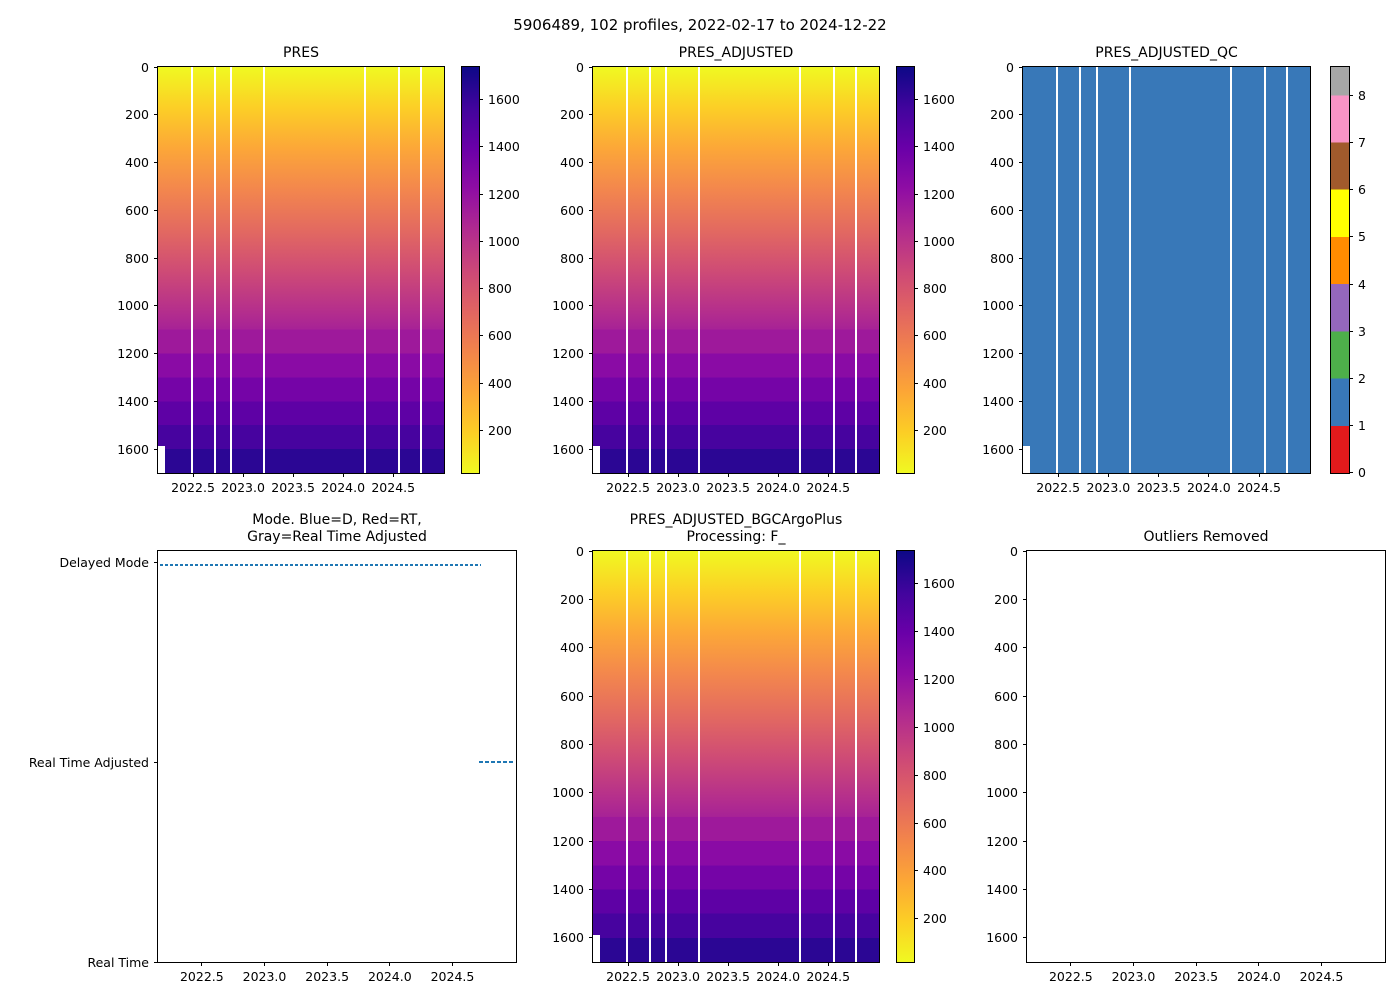 This screenshot has height=1000, width=1400. Describe the element at coordinates (1166, 270) in the screenshot. I see `qc-flag-heatmap` at that location.